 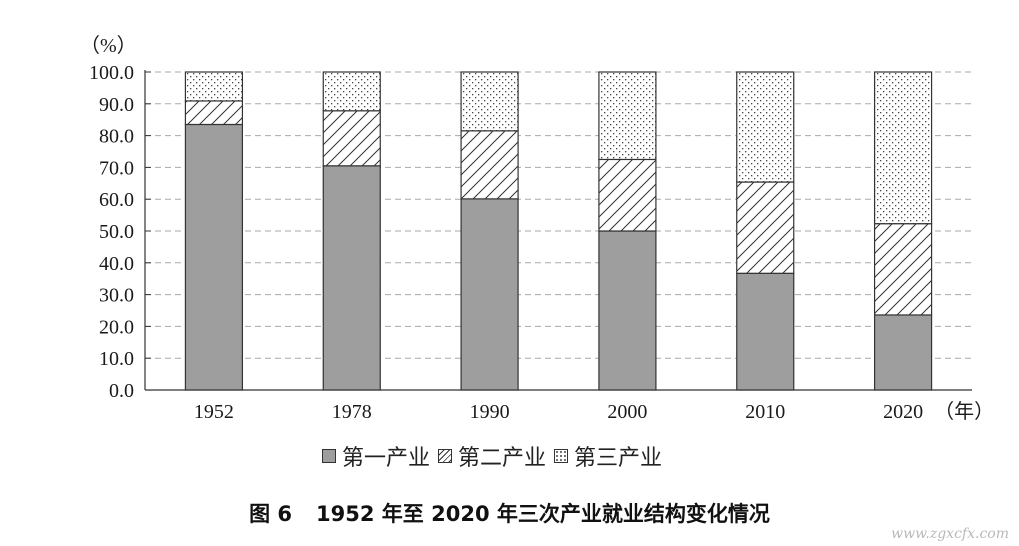 What do you see at coordinates (121, 391) in the screenshot?
I see `y-tick-label: 0.0` at bounding box center [121, 391].